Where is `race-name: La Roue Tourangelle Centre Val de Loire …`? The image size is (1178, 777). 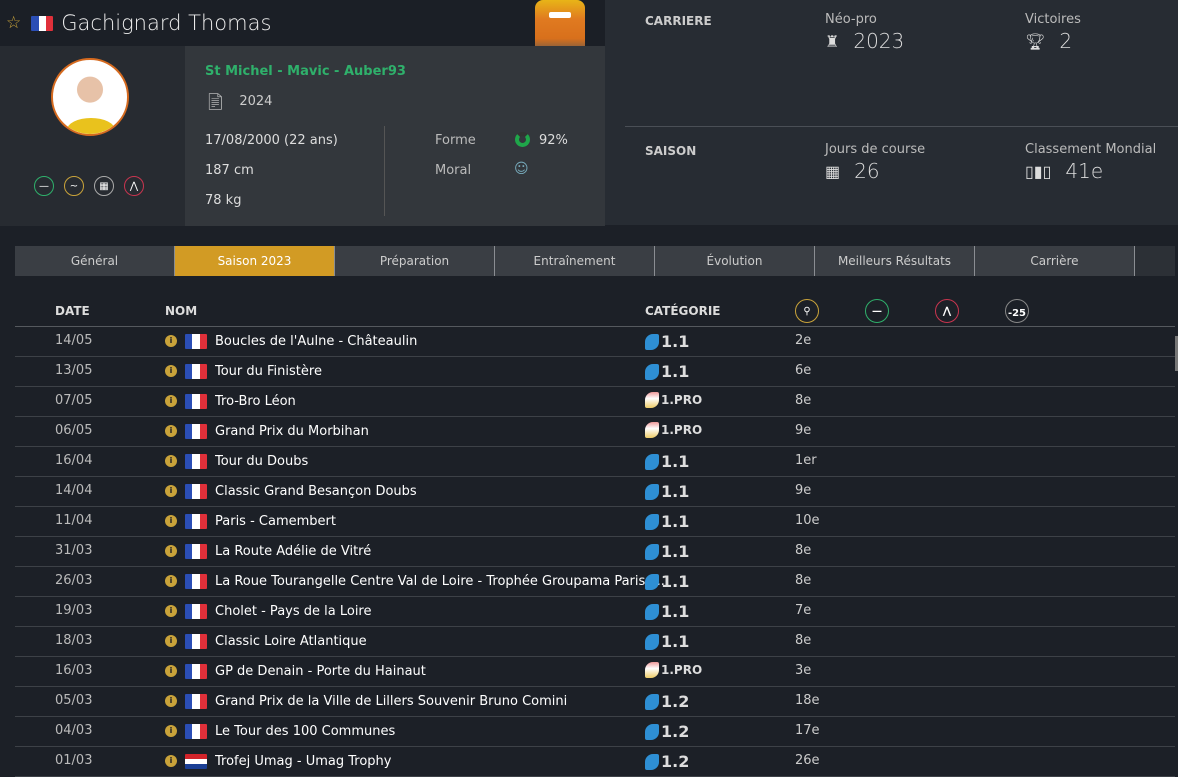
race-name: La Roue Tourangelle Centre Val de Loire … is located at coordinates (442, 581).